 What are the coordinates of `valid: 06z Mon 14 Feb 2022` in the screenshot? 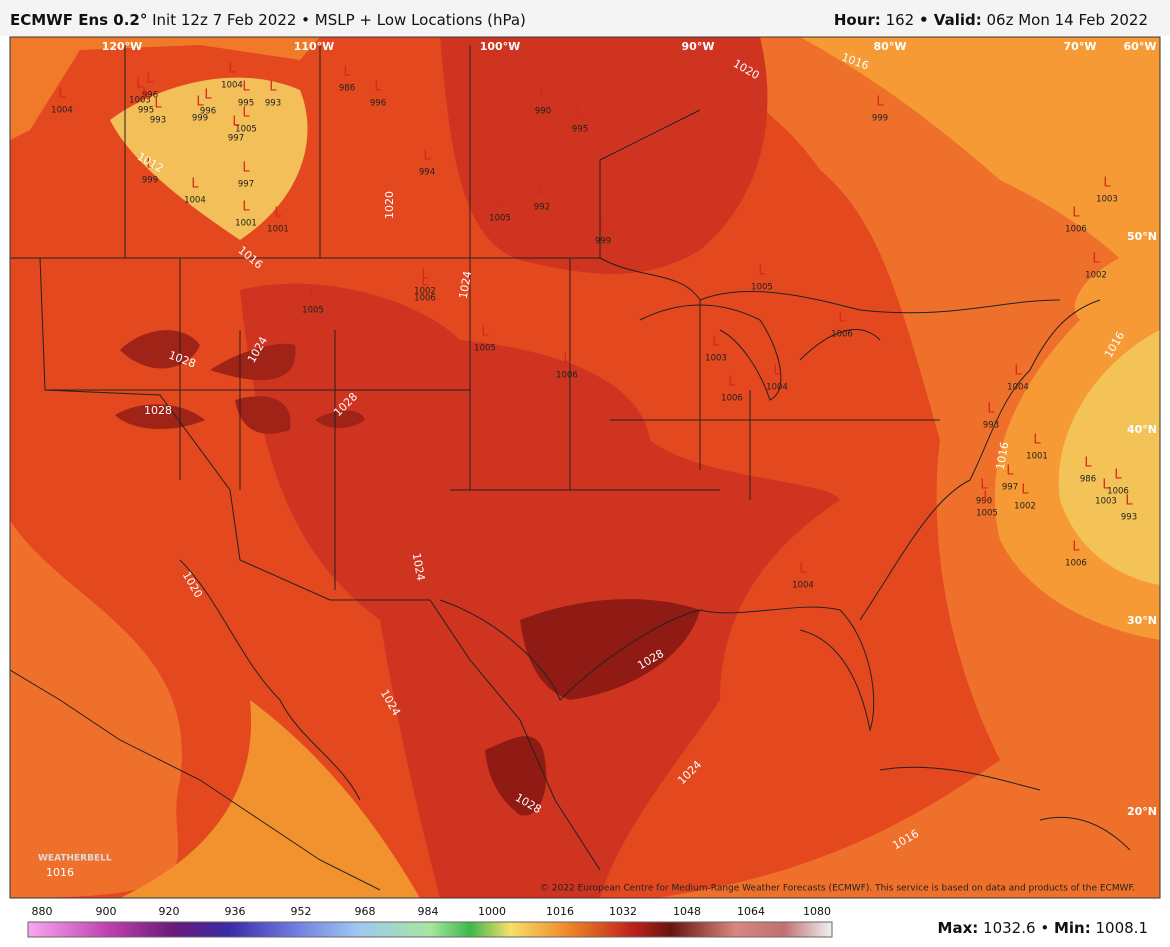 It's located at (1067, 20).